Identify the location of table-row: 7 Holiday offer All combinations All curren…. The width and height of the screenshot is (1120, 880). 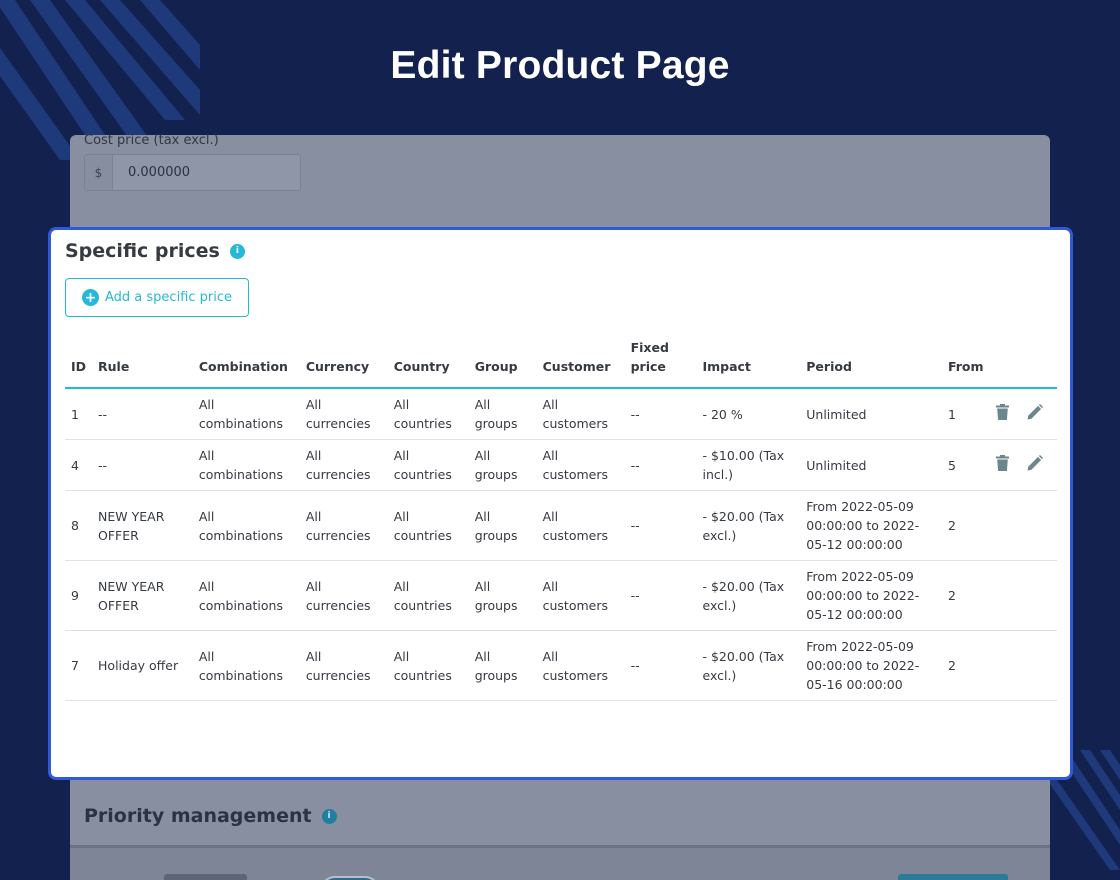
(561, 665).